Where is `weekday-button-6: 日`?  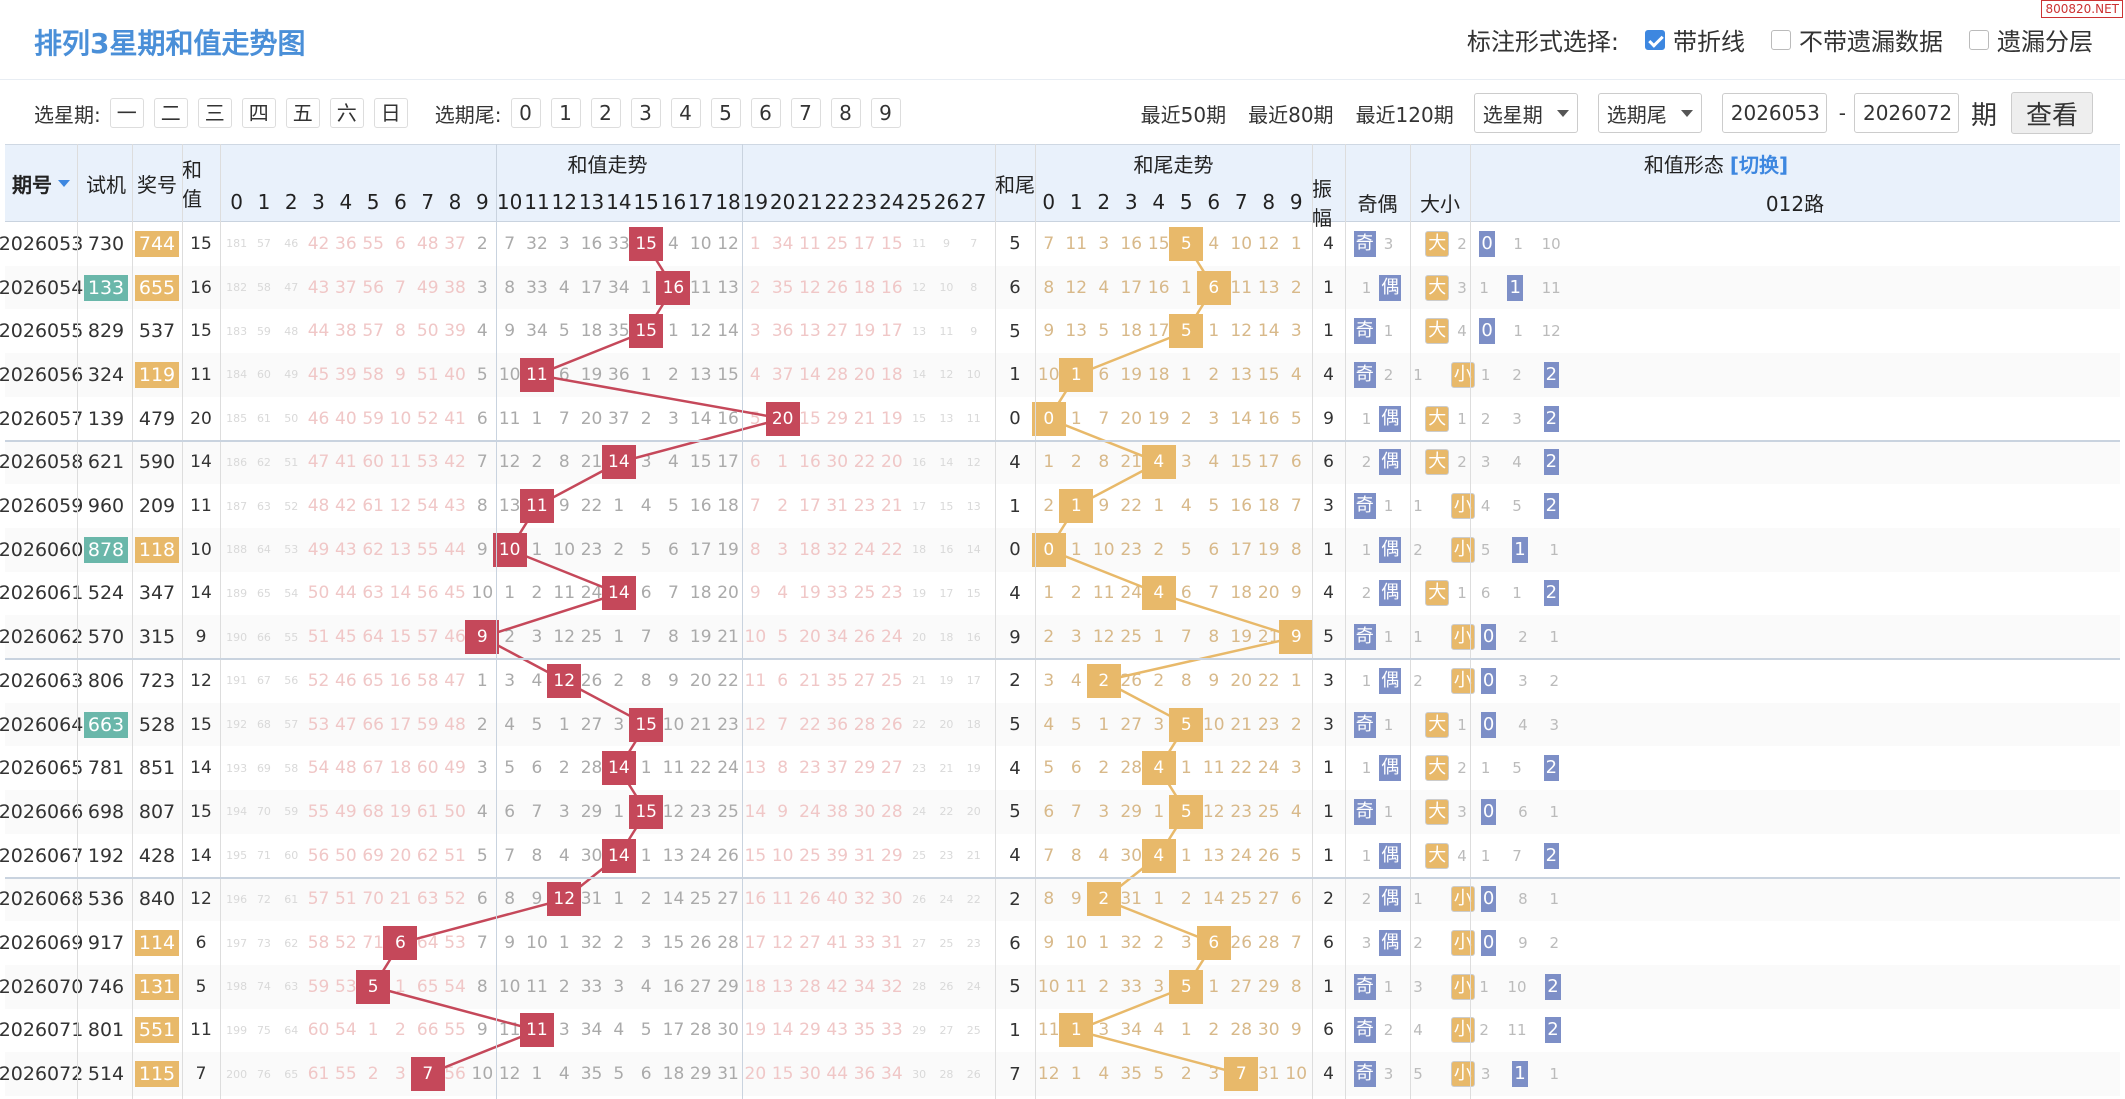
weekday-button-6: 日 is located at coordinates (390, 113).